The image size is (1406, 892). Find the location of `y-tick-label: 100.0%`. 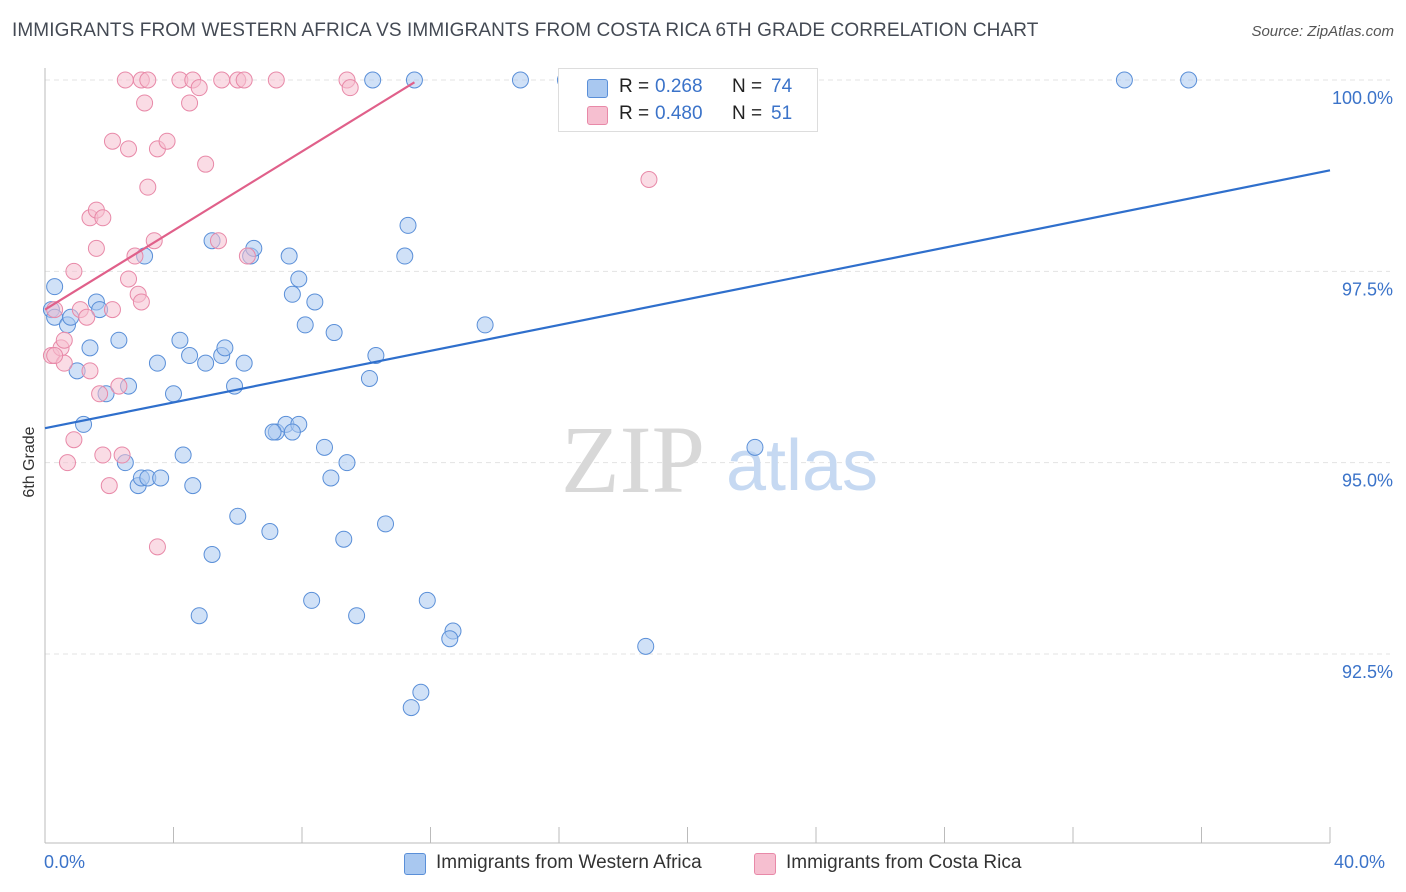

y-tick-label: 100.0% is located at coordinates (1362, 98).